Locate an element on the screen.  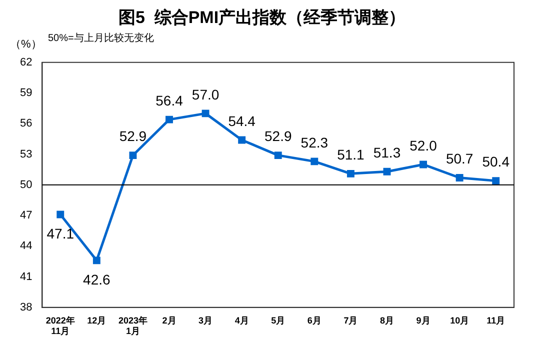
data-label: 52.0 is located at coordinates (424, 145).